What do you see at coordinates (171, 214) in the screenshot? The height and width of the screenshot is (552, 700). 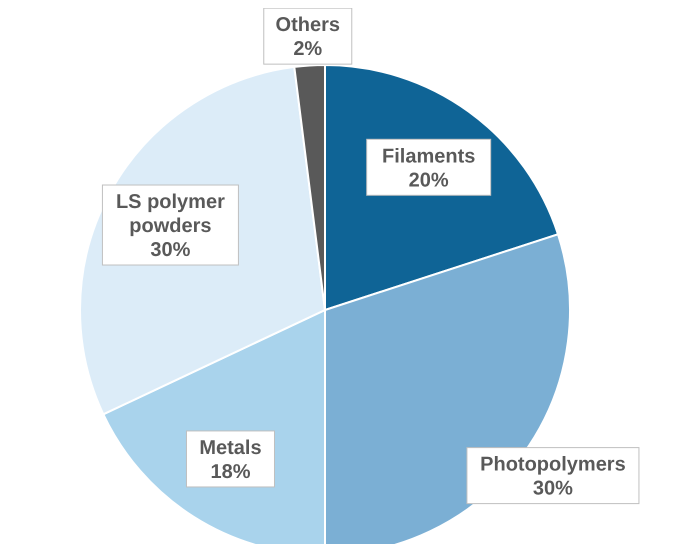 I see `slice-label: LS polymer powders` at bounding box center [171, 214].